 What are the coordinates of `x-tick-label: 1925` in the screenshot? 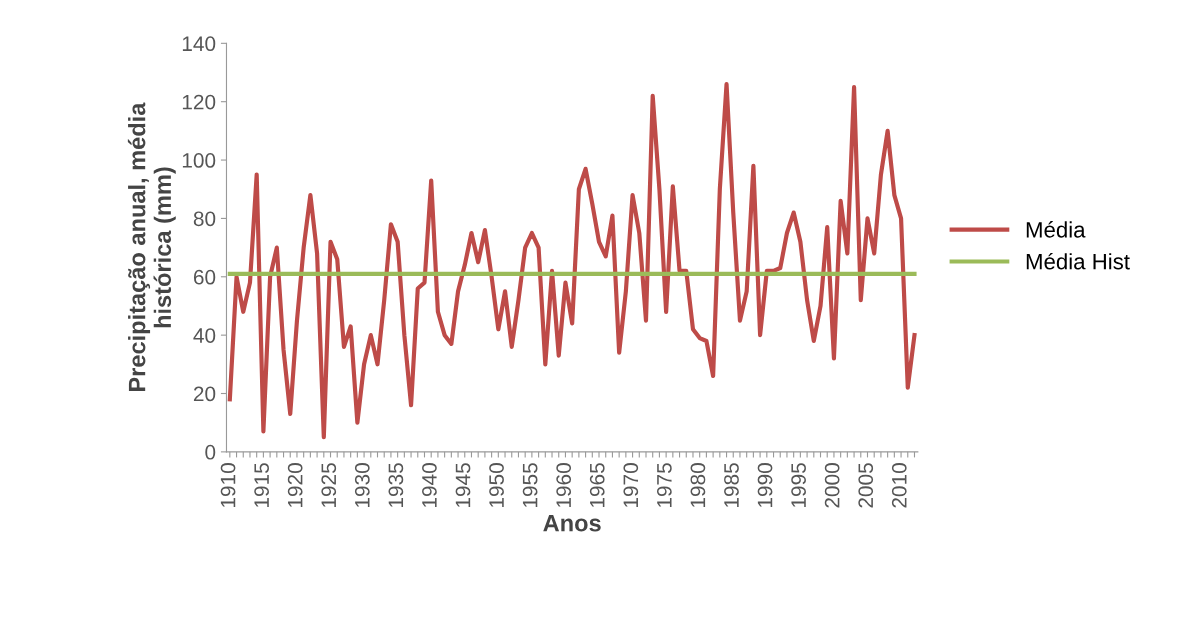 It's located at (329, 485).